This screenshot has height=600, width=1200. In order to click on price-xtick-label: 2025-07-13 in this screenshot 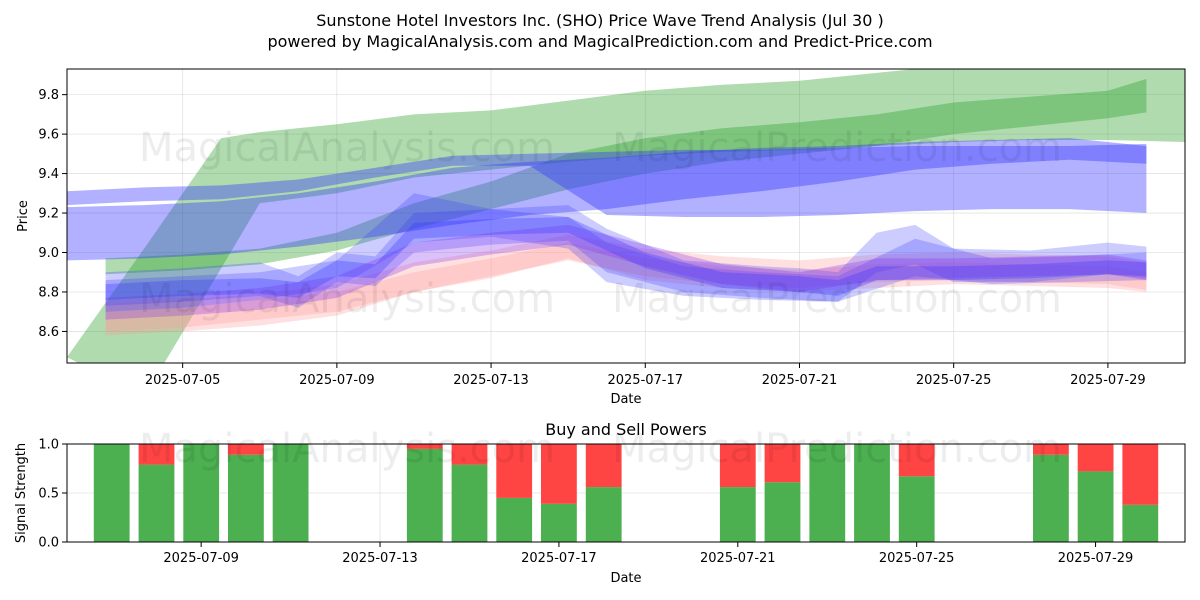, I will do `click(491, 380)`.